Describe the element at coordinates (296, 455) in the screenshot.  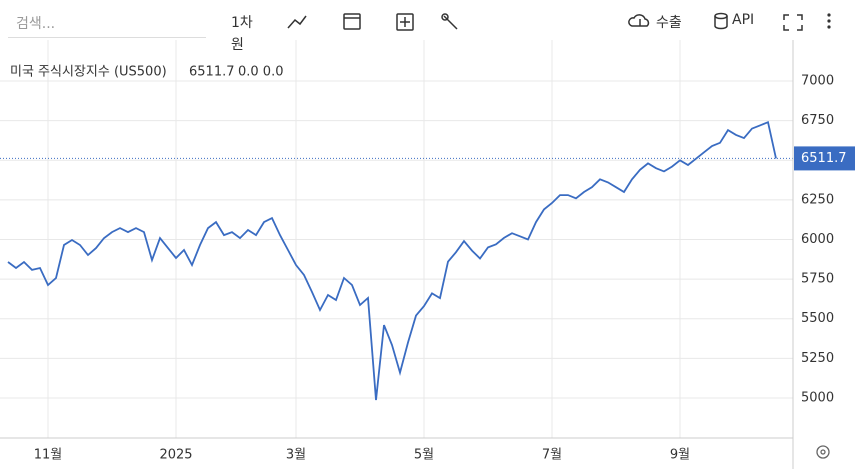
I see `x-tick-label: 3월` at that location.